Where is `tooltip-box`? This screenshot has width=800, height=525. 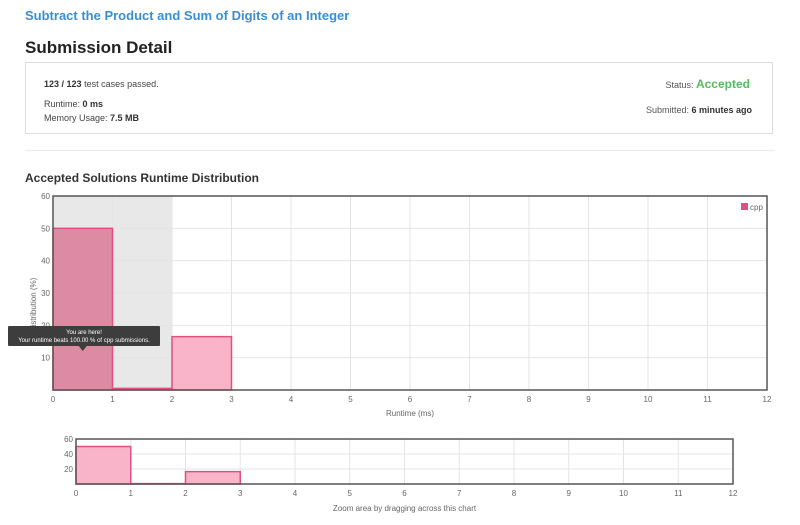
tooltip-box is located at coordinates (84, 336).